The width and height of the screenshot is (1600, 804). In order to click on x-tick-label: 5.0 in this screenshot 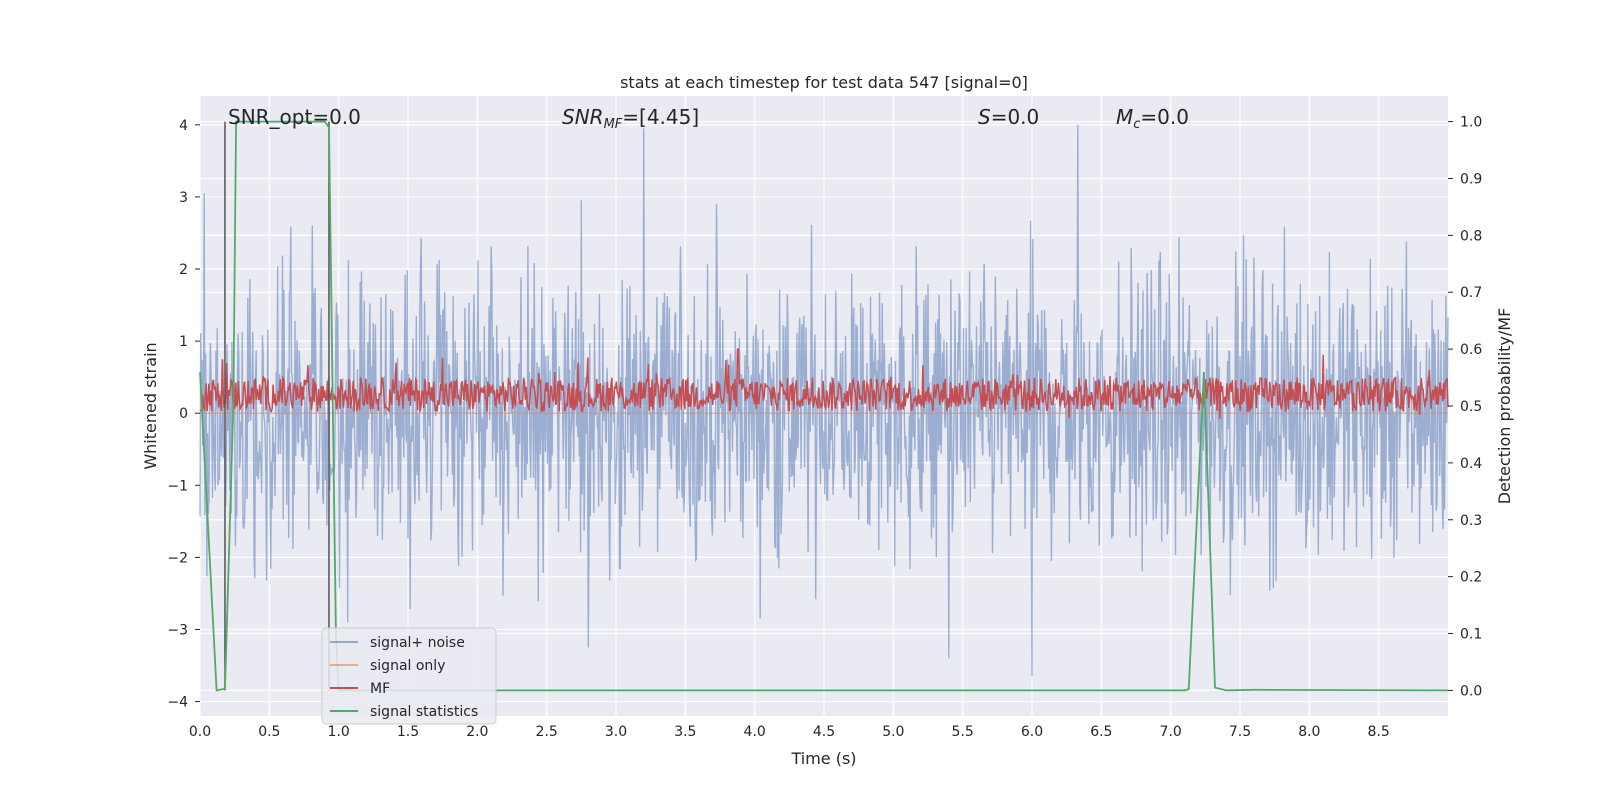, I will do `click(893, 732)`.